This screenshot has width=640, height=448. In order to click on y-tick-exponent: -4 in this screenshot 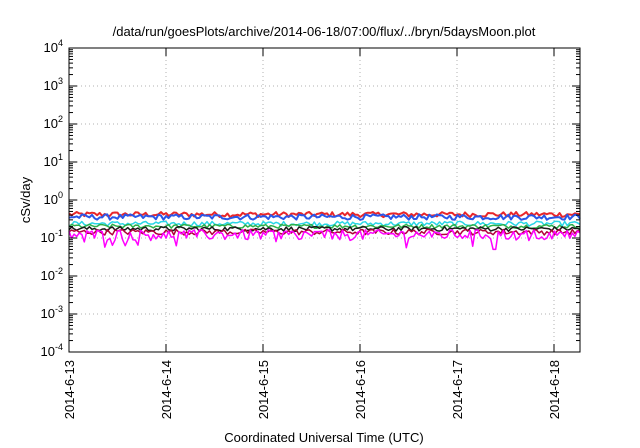, I will do `click(59, 347)`.